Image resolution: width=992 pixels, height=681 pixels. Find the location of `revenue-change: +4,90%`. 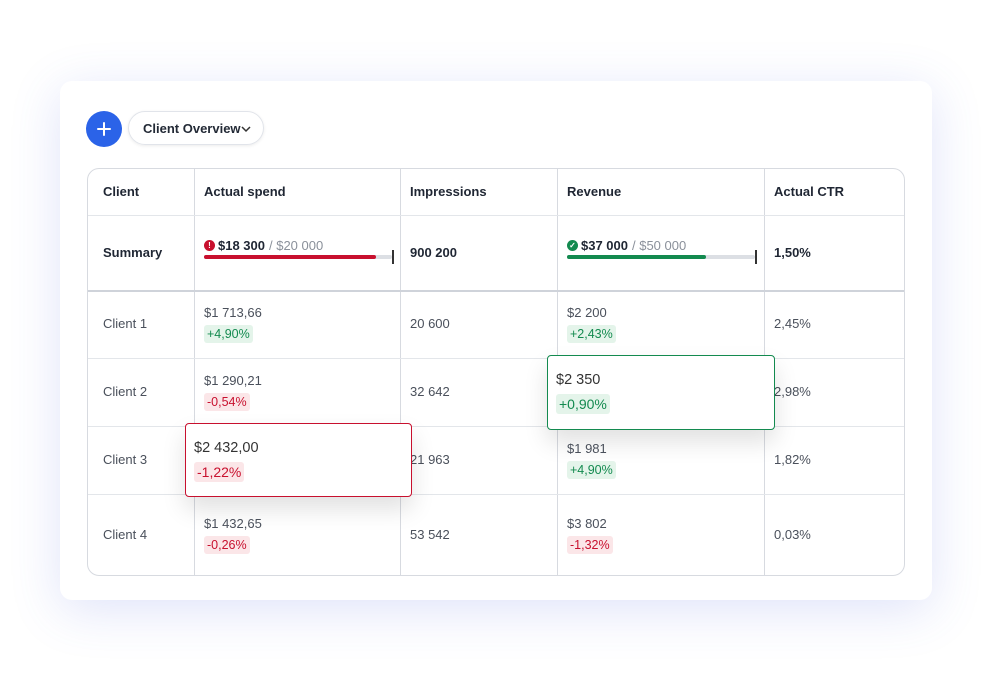

revenue-change: +4,90% is located at coordinates (591, 470).